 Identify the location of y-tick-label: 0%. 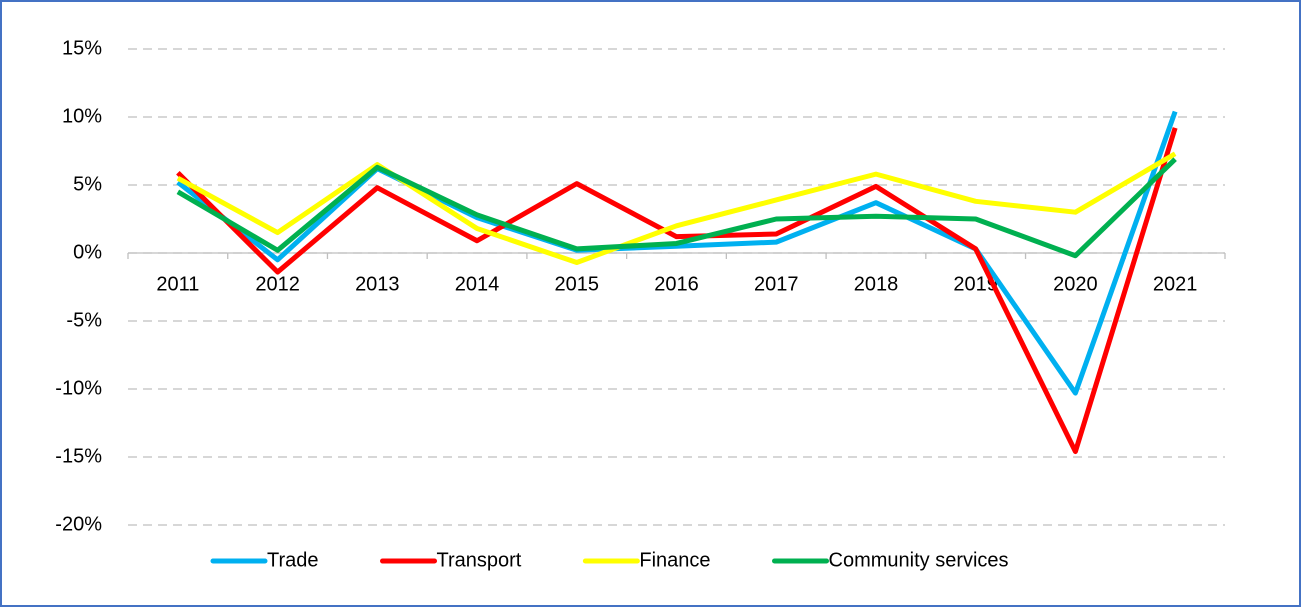
(87, 252).